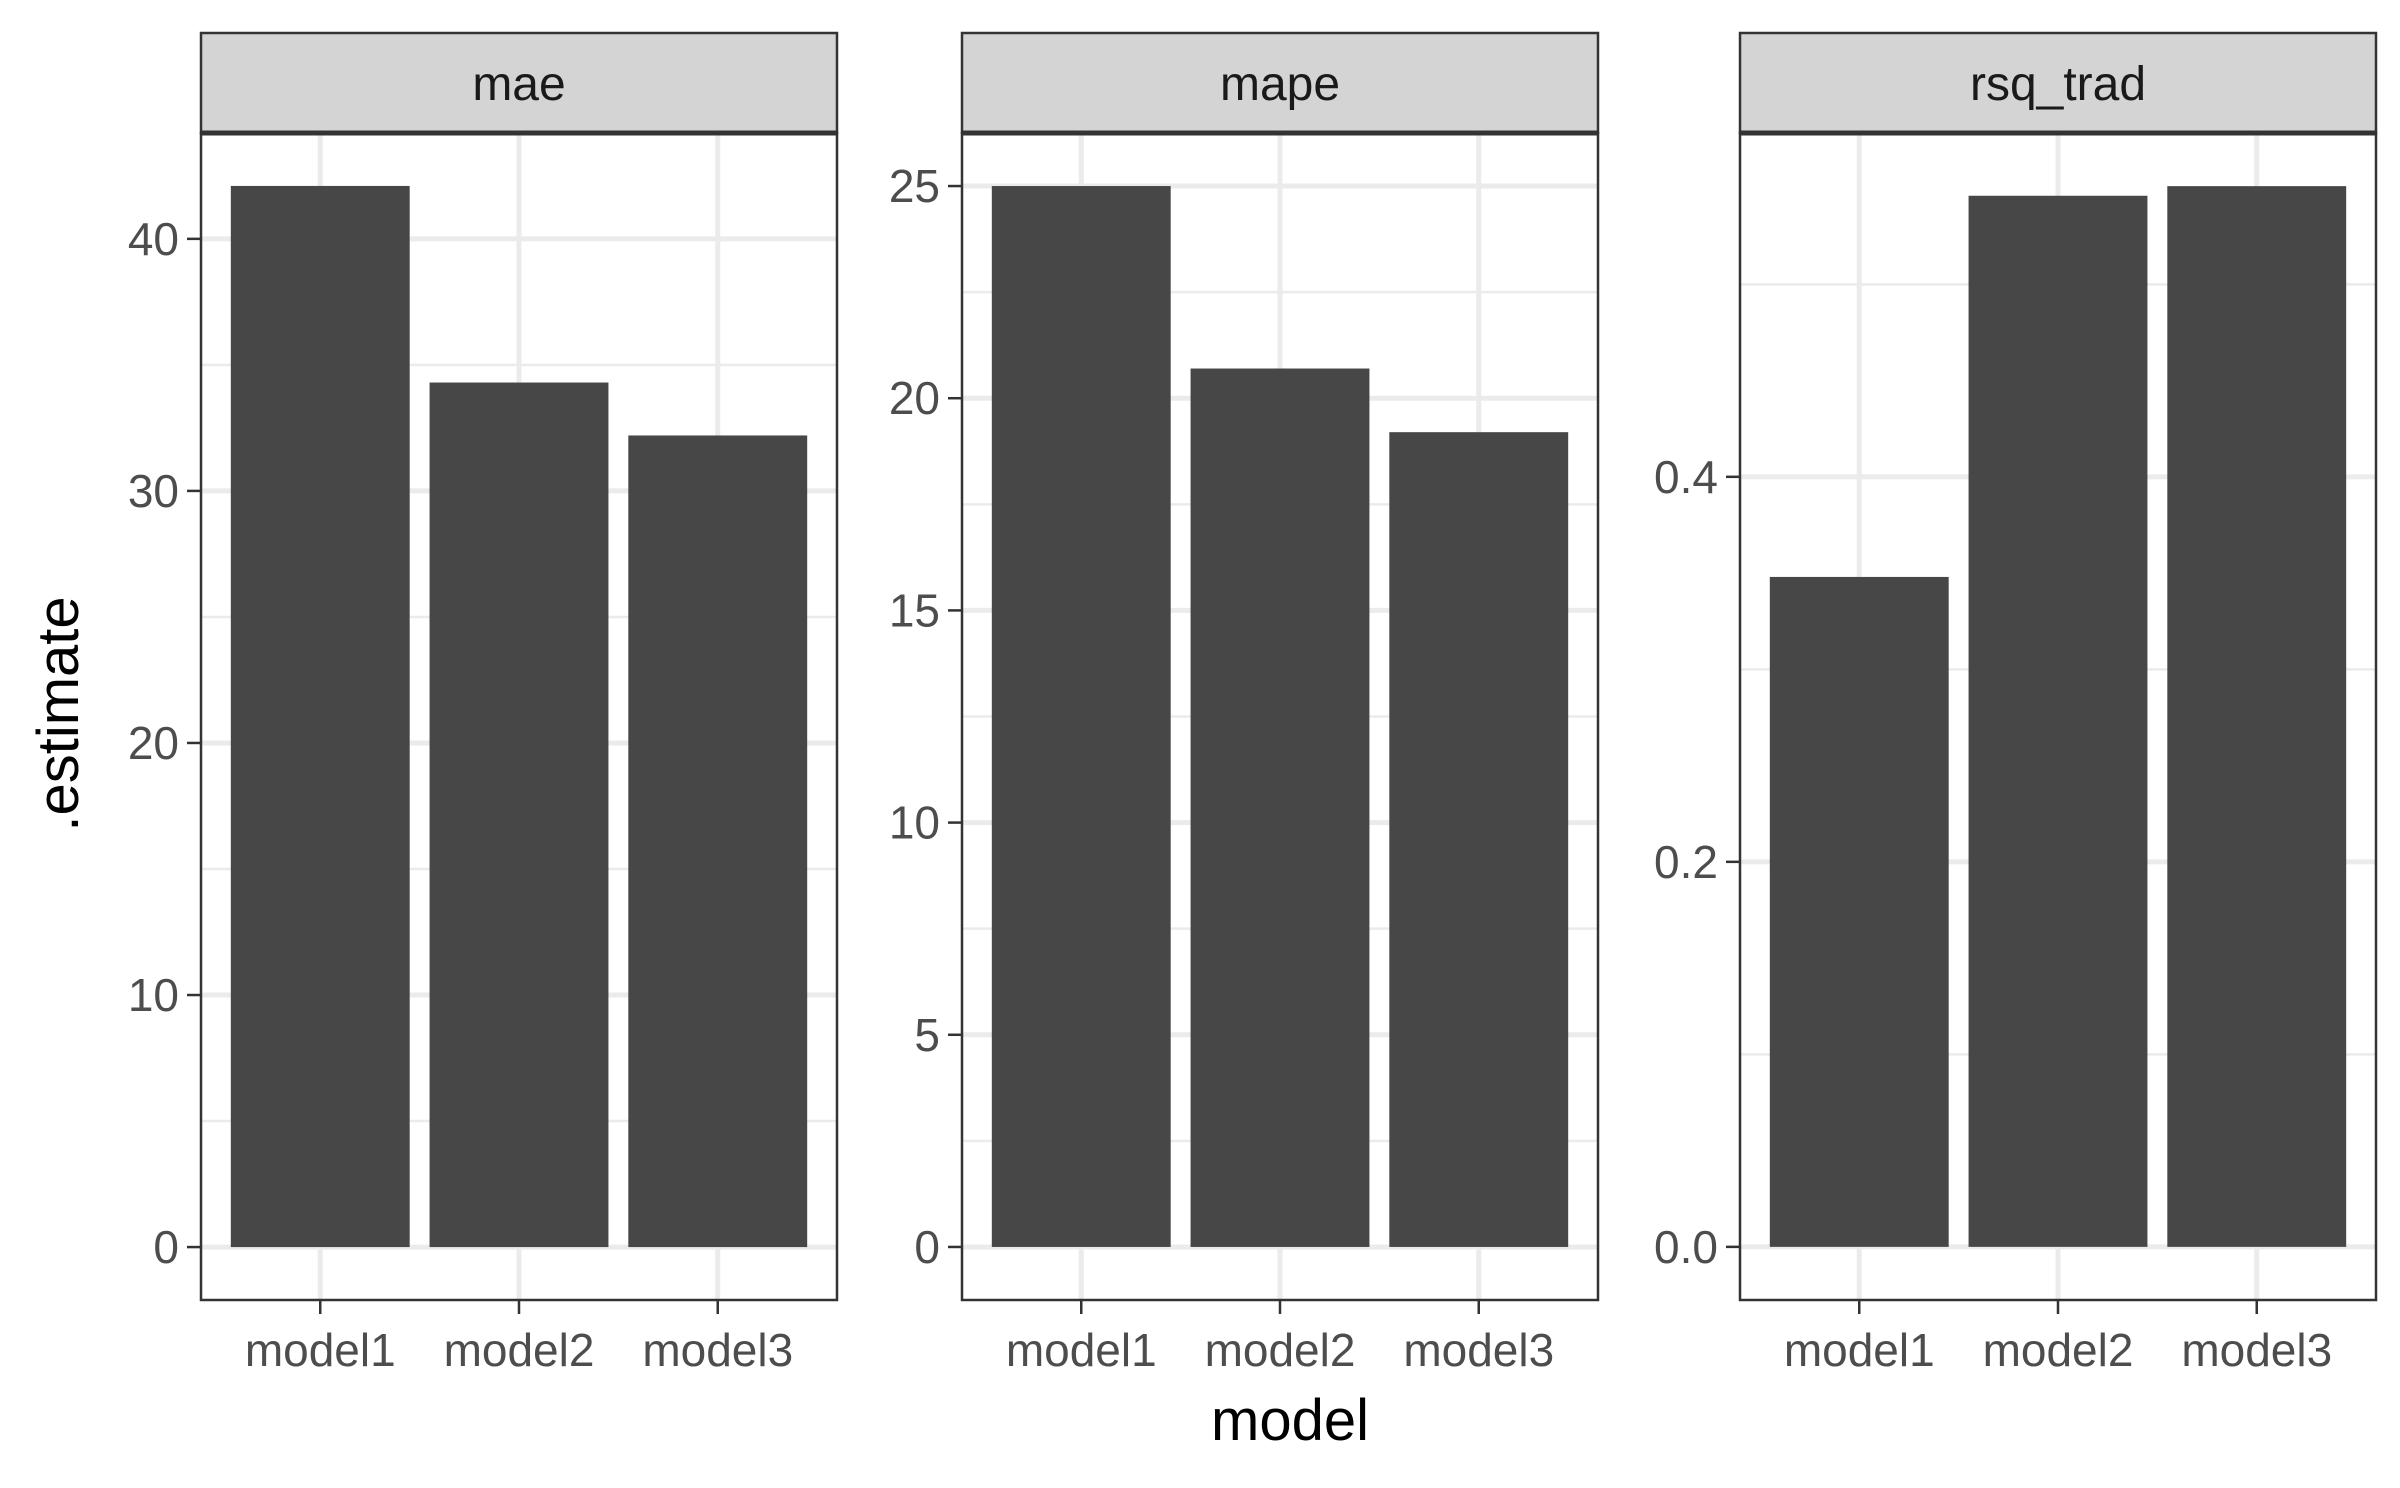  I want to click on y-tick-label: 25, so click(914, 186).